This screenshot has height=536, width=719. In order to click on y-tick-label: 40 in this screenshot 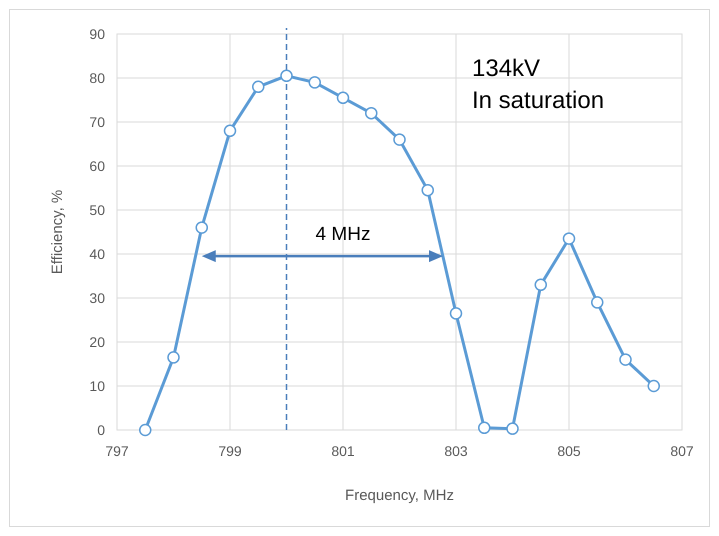, I will do `click(97, 254)`.